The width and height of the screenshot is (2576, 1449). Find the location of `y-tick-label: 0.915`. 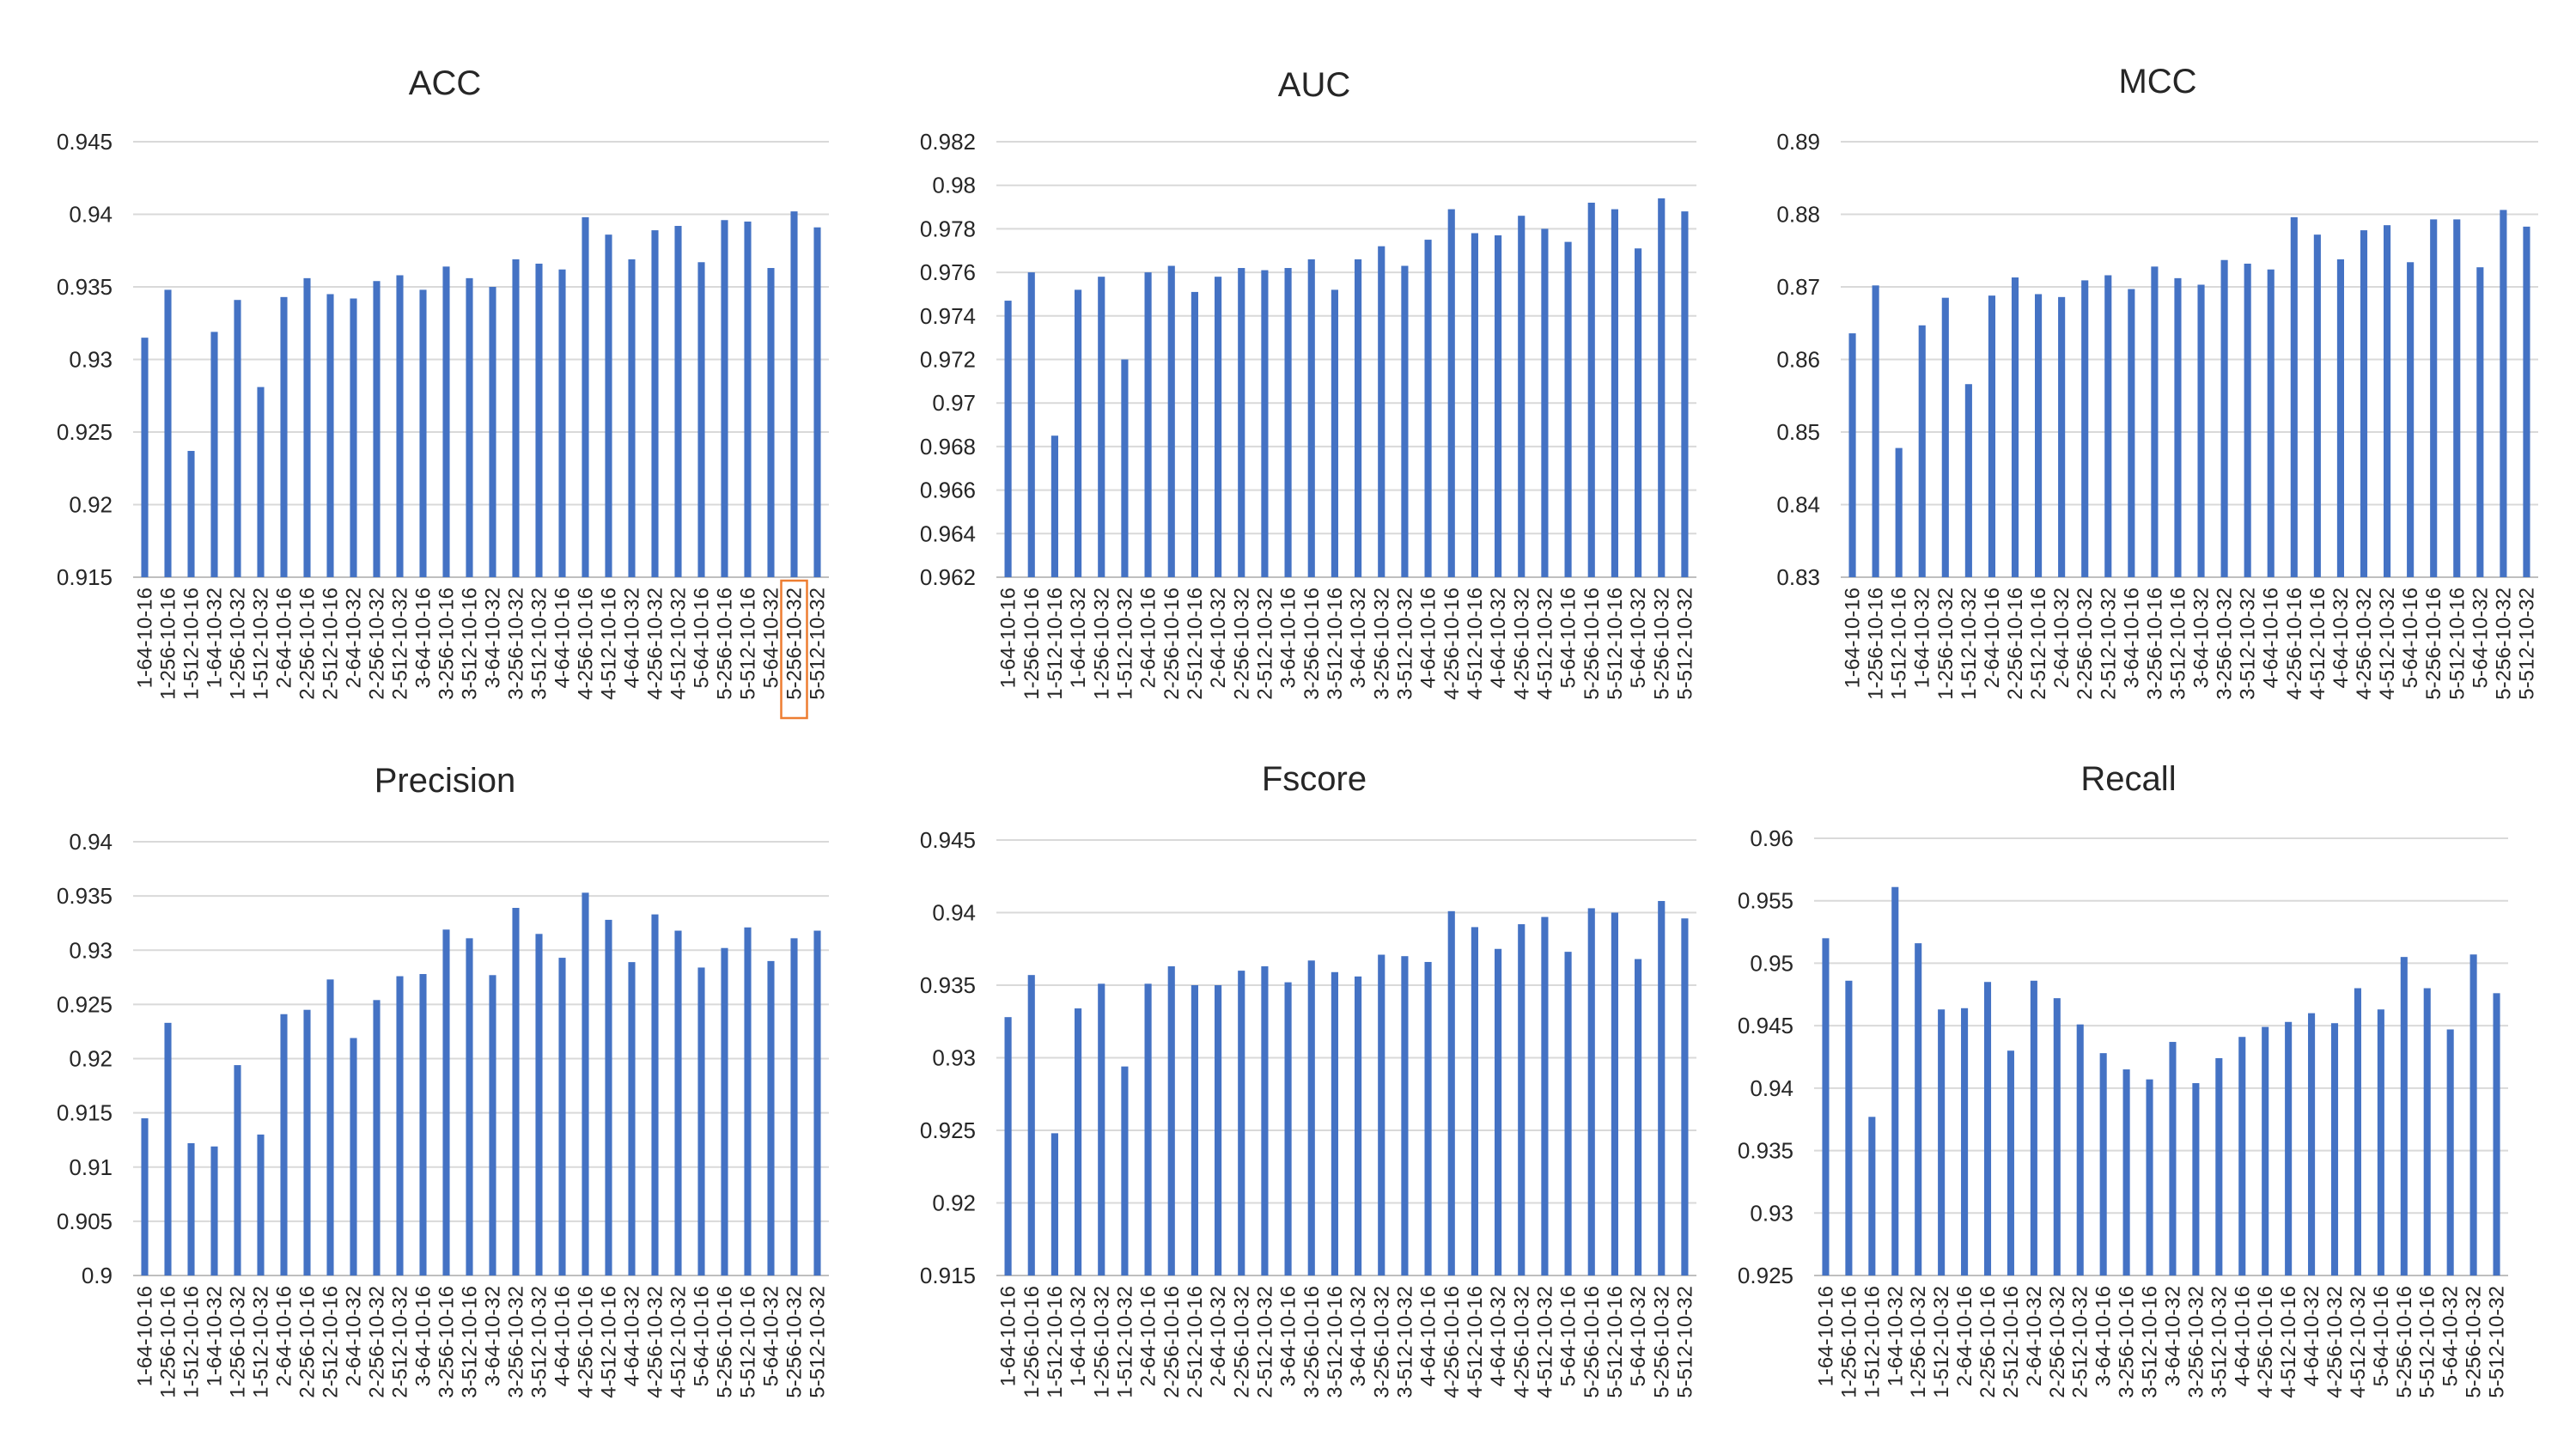

y-tick-label: 0.915 is located at coordinates (85, 577).